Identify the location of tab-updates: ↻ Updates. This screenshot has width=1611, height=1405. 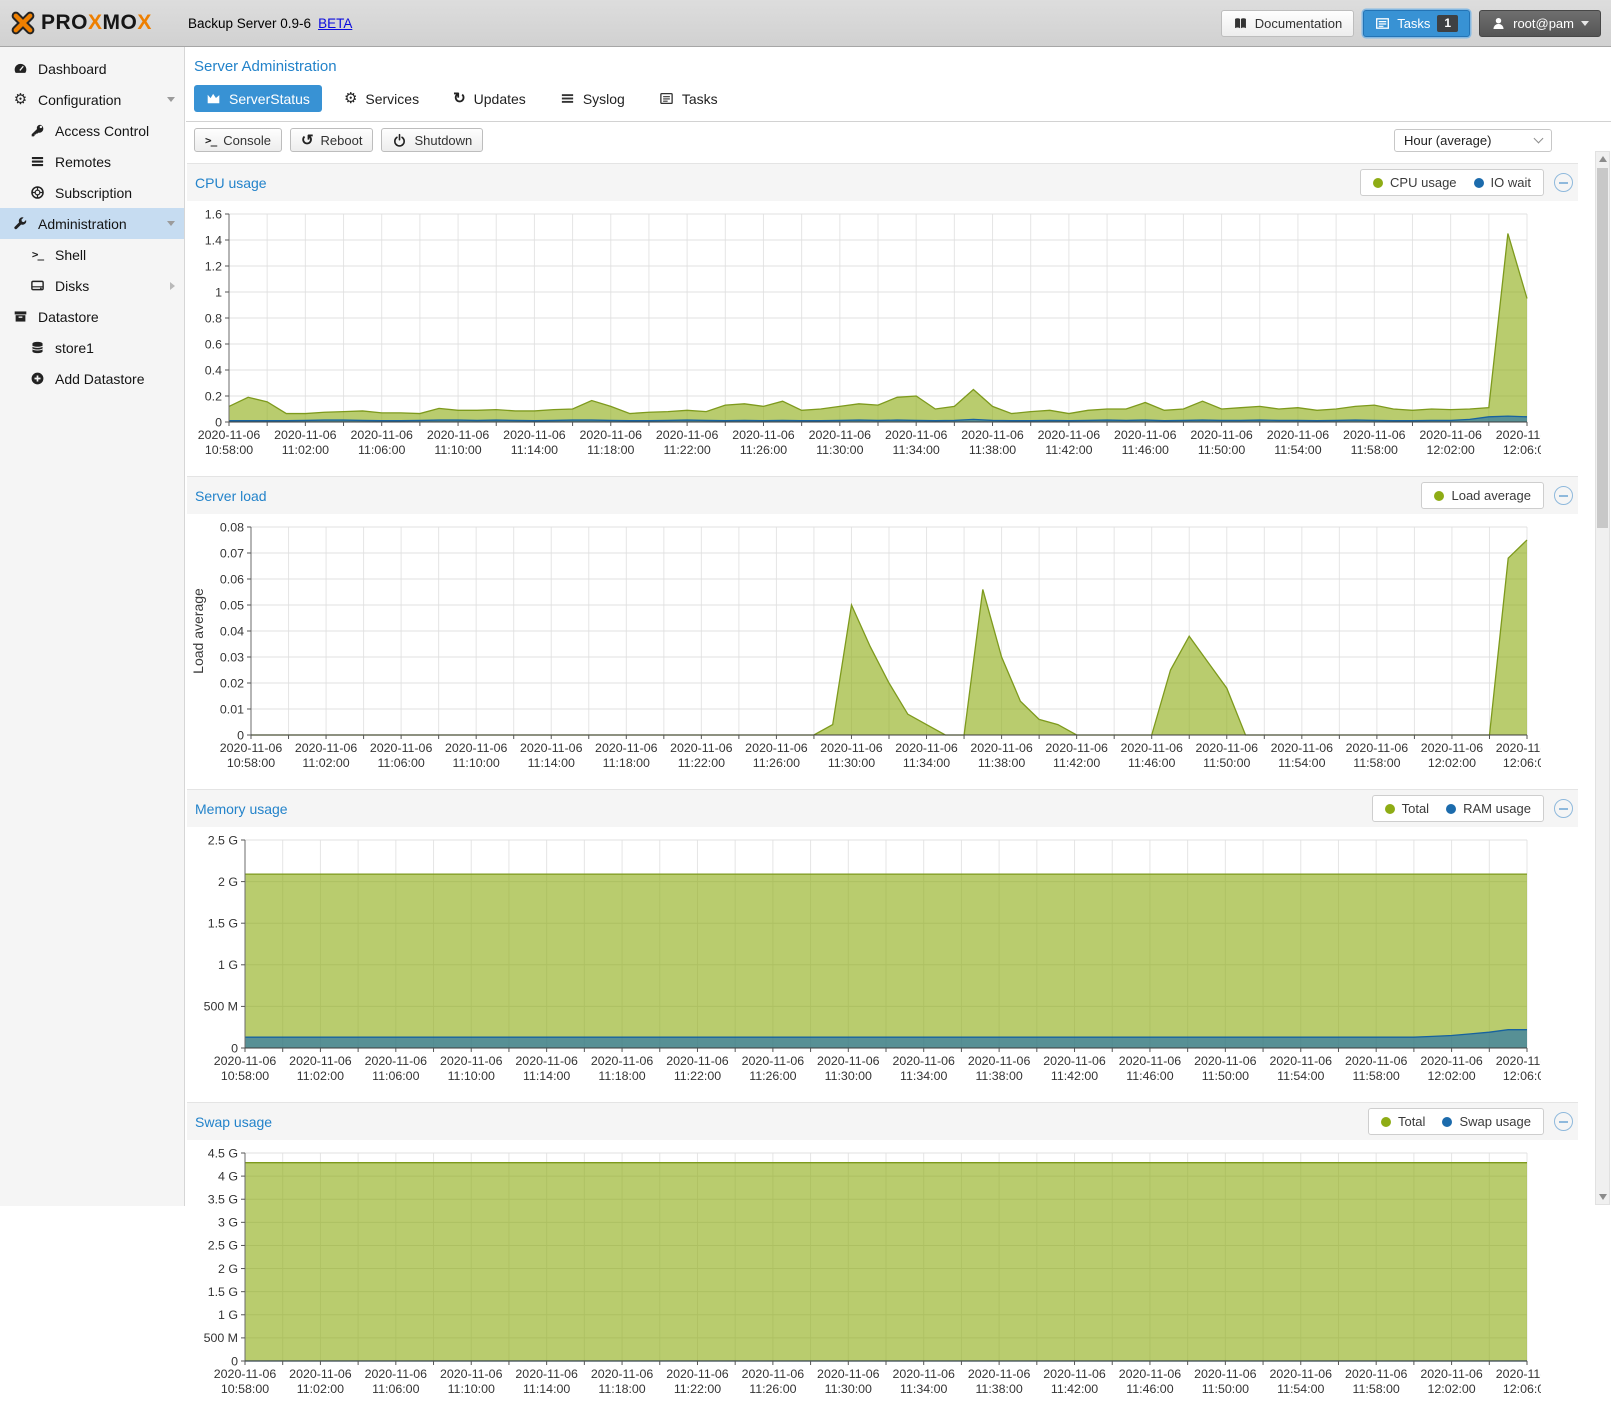
(489, 98).